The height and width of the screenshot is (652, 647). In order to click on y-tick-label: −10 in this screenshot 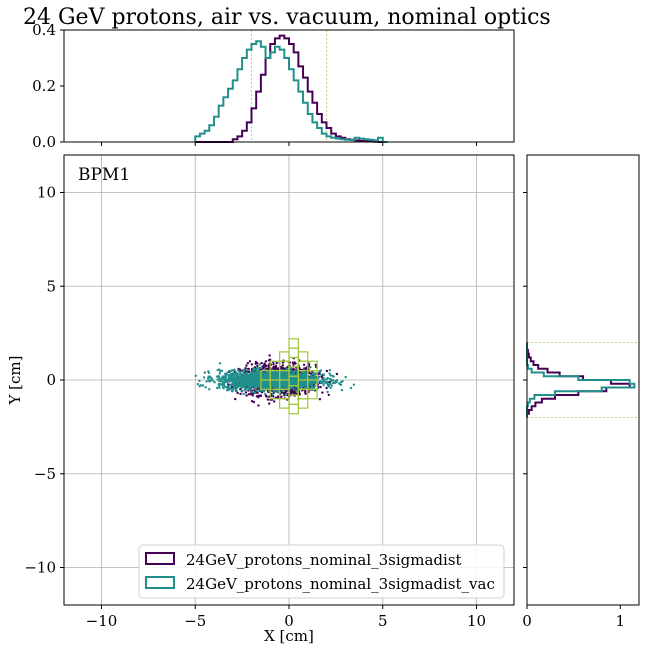, I will do `click(40, 568)`.